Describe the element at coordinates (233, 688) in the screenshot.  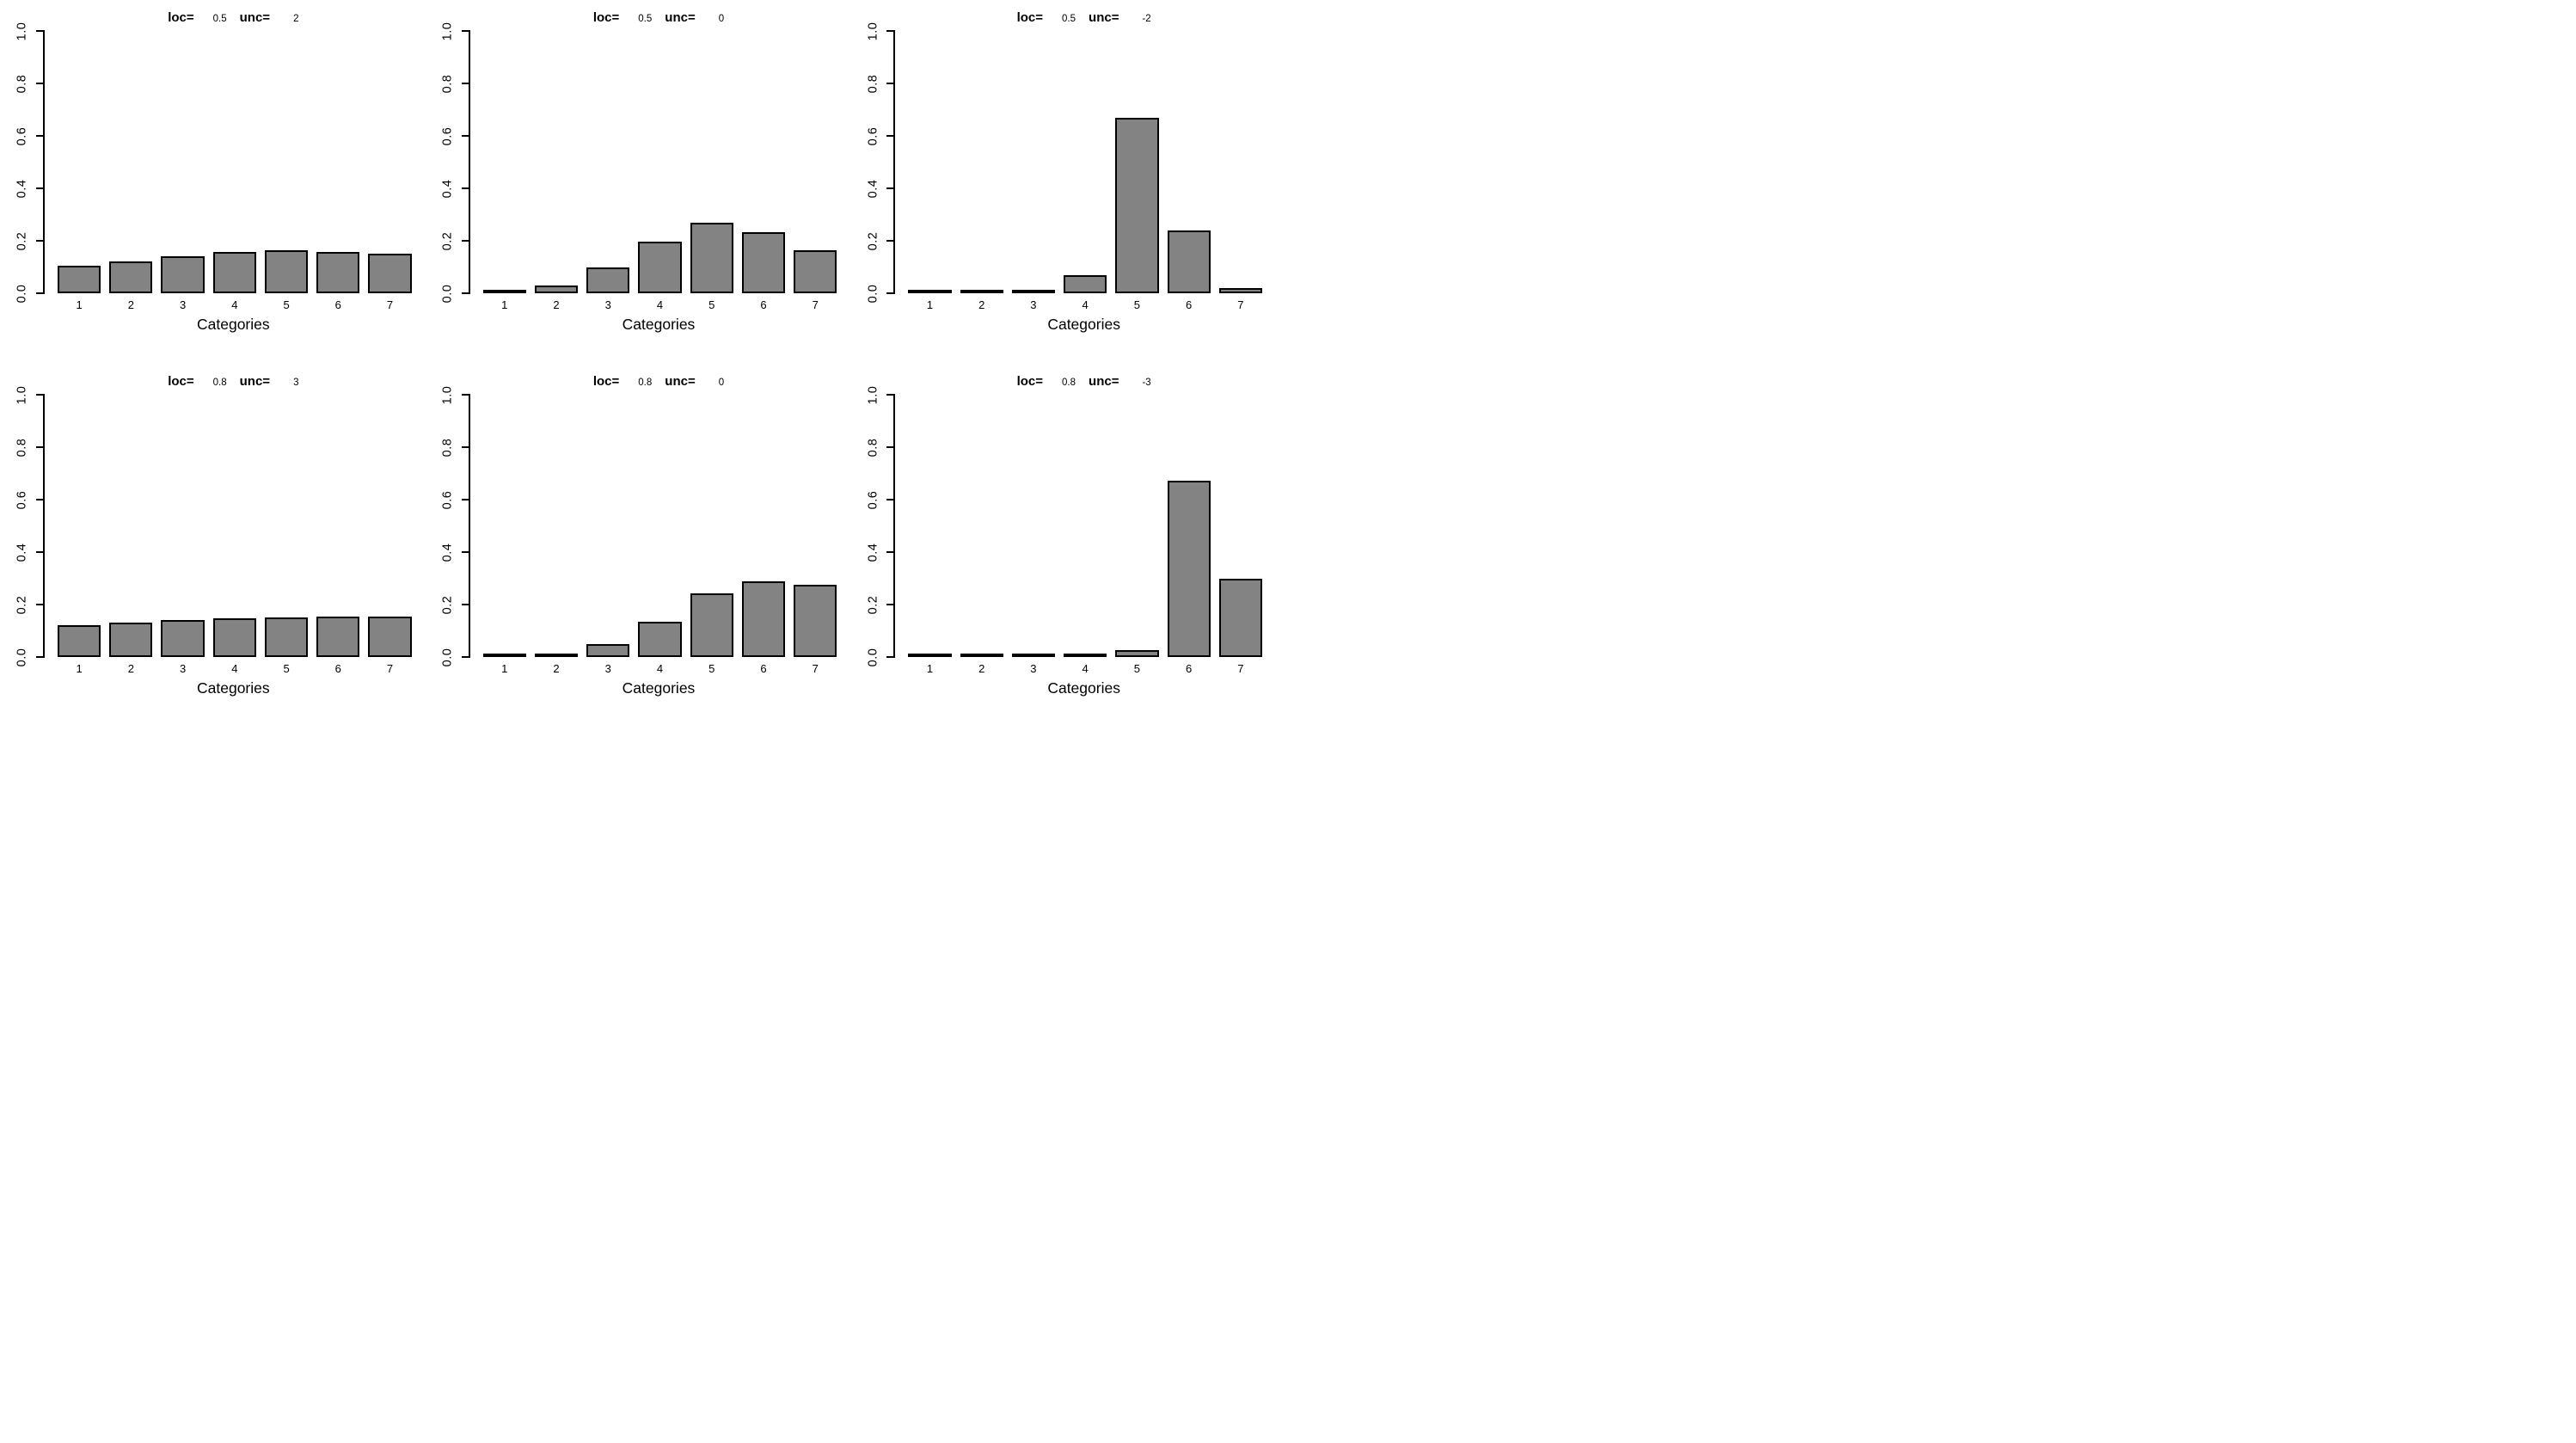
I see `x-axis-title: Categories` at that location.